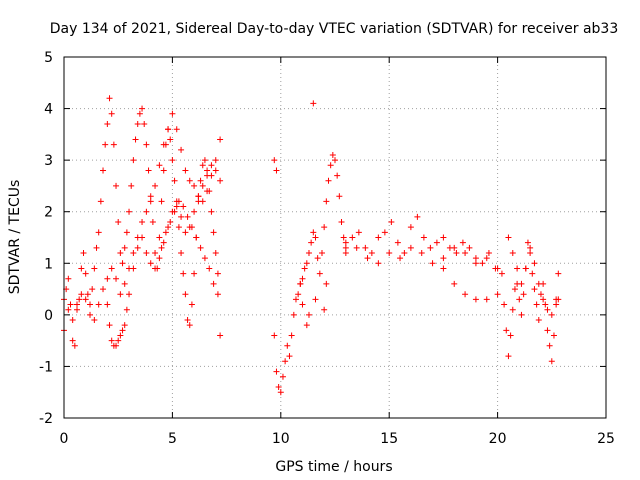 This screenshot has height=480, width=640. I want to click on y-tick-label: -1, so click(46, 367).